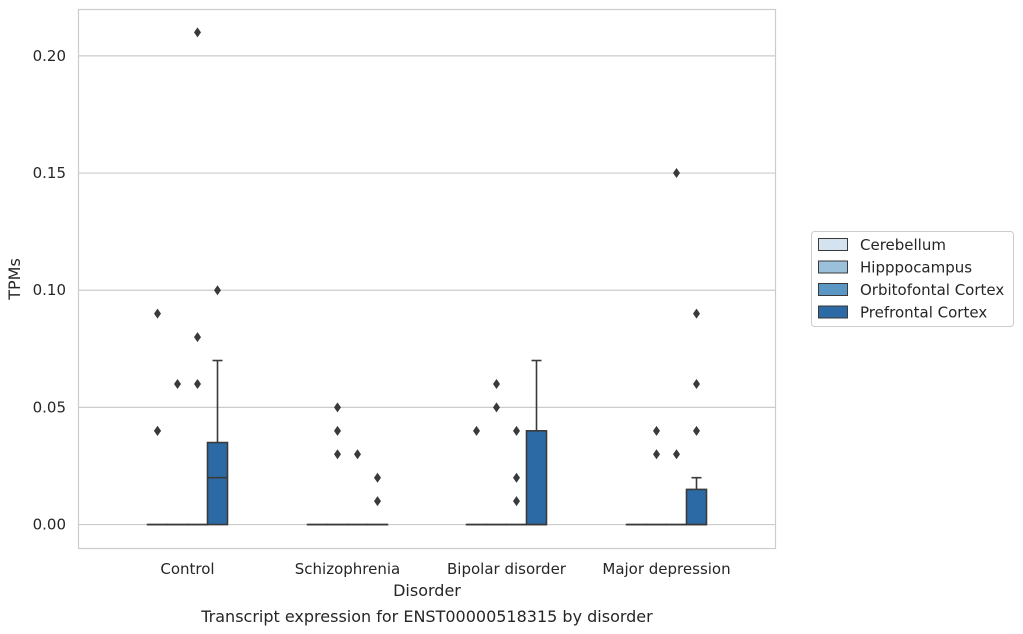 This screenshot has height=634, width=1023. What do you see at coordinates (427, 590) in the screenshot?
I see `x-axis-label: Disorder` at bounding box center [427, 590].